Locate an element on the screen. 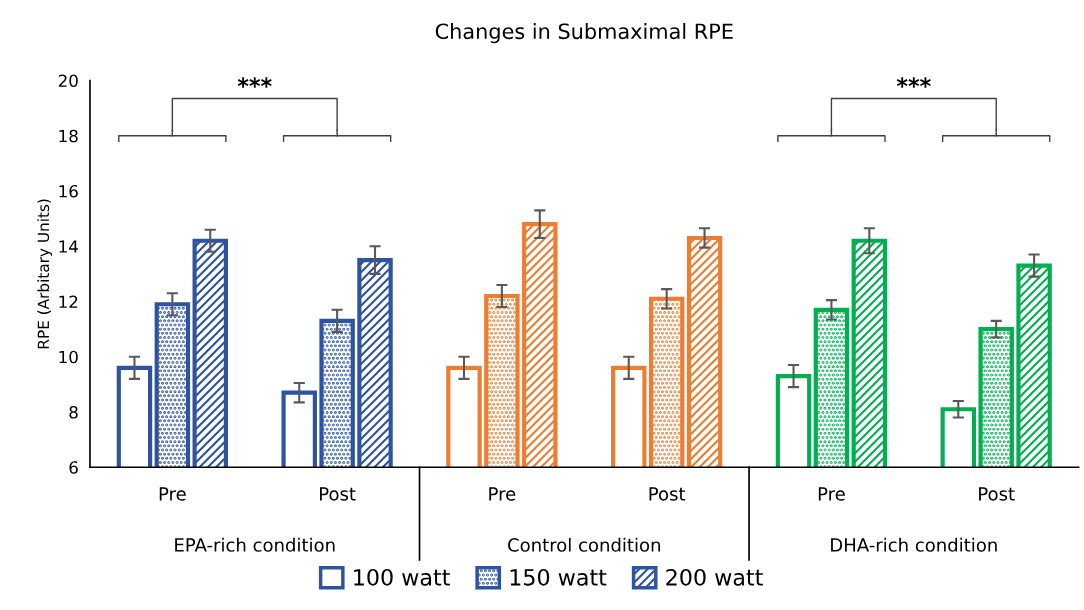 This screenshot has height=610, width=1084. y-tick-label: 16 is located at coordinates (68, 191).